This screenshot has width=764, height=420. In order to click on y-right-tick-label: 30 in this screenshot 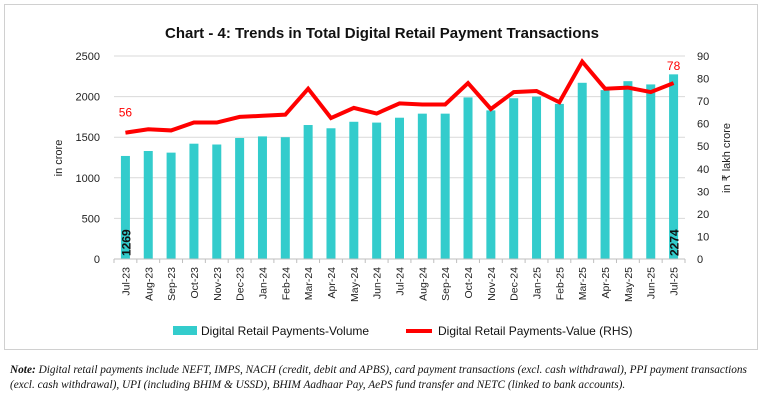, I will do `click(703, 192)`.